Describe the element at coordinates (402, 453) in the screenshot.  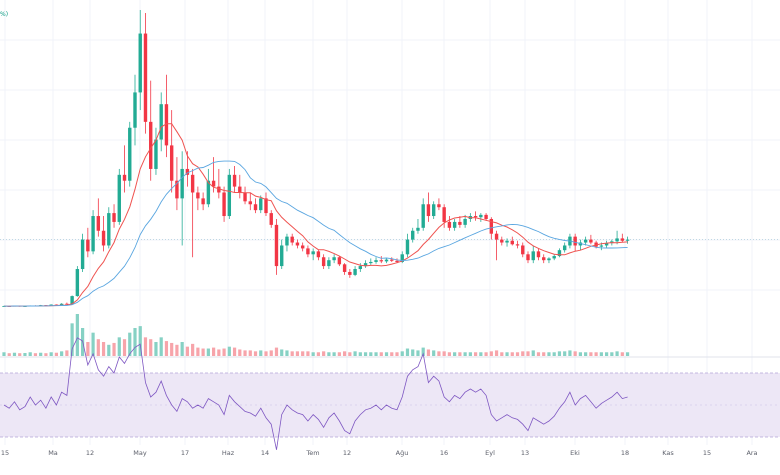
I see `x-tick-label: Ağu` at that location.